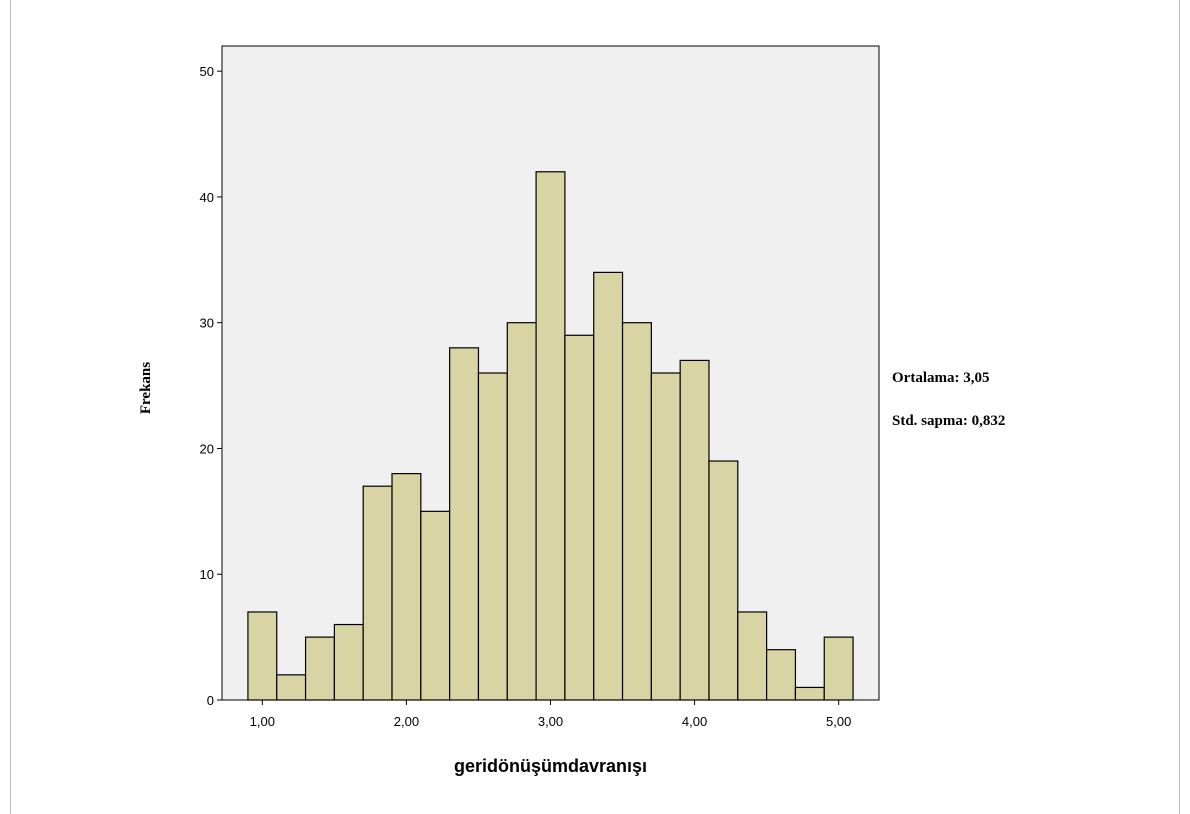  I want to click on x-tick-label: 3,00, so click(550, 721).